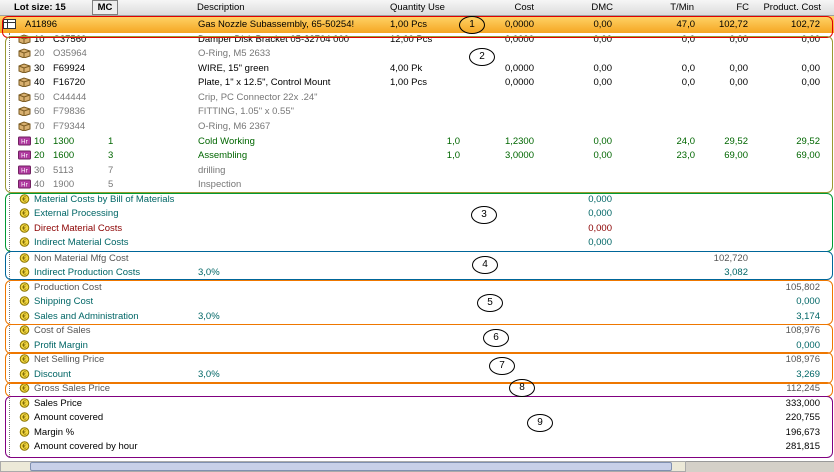 The width and height of the screenshot is (834, 472). What do you see at coordinates (39, 111) in the screenshot?
I see `cell-pos: 60` at bounding box center [39, 111].